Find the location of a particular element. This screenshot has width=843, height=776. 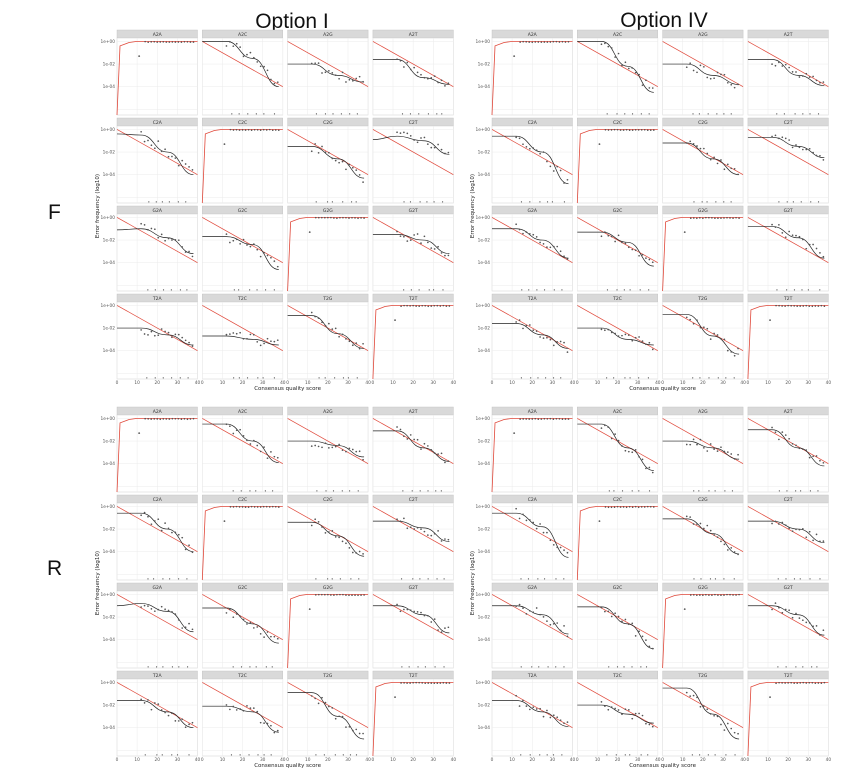

y-tick-label: 1e-04 is located at coordinates (109, 87).